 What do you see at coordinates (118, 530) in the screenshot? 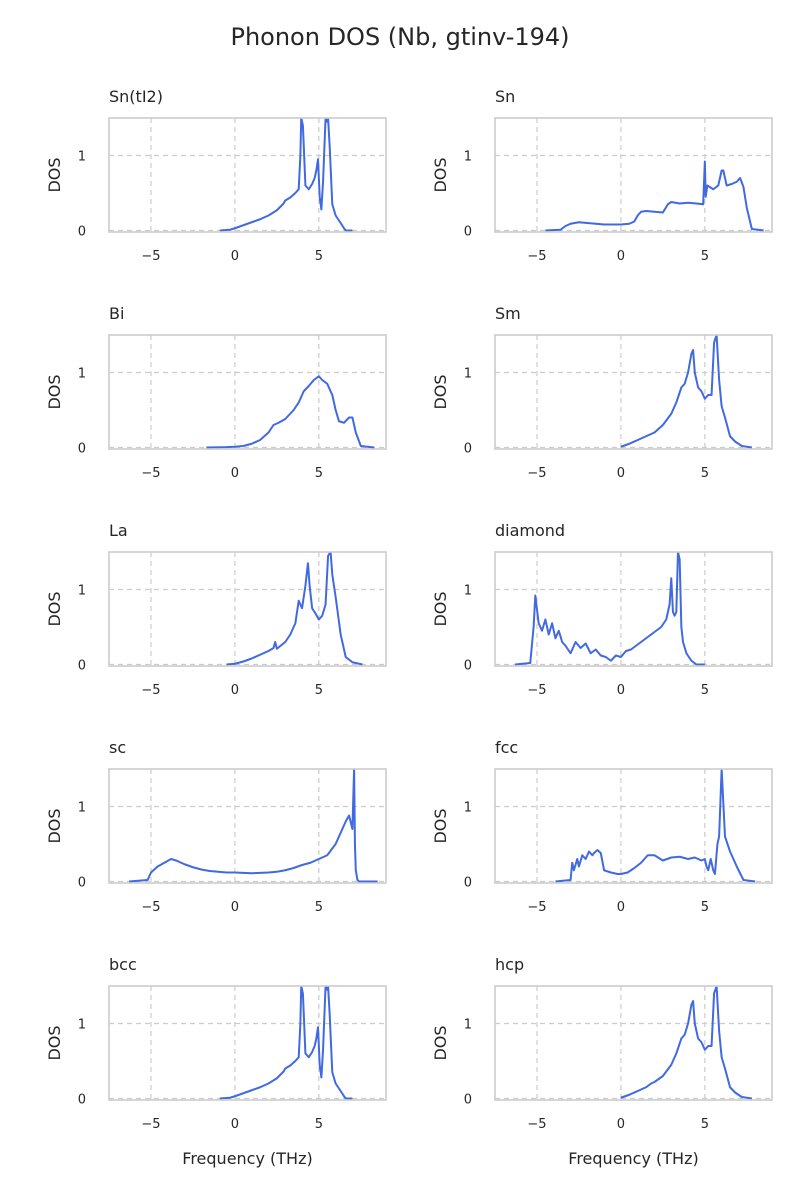
I see `panel-title: La` at bounding box center [118, 530].